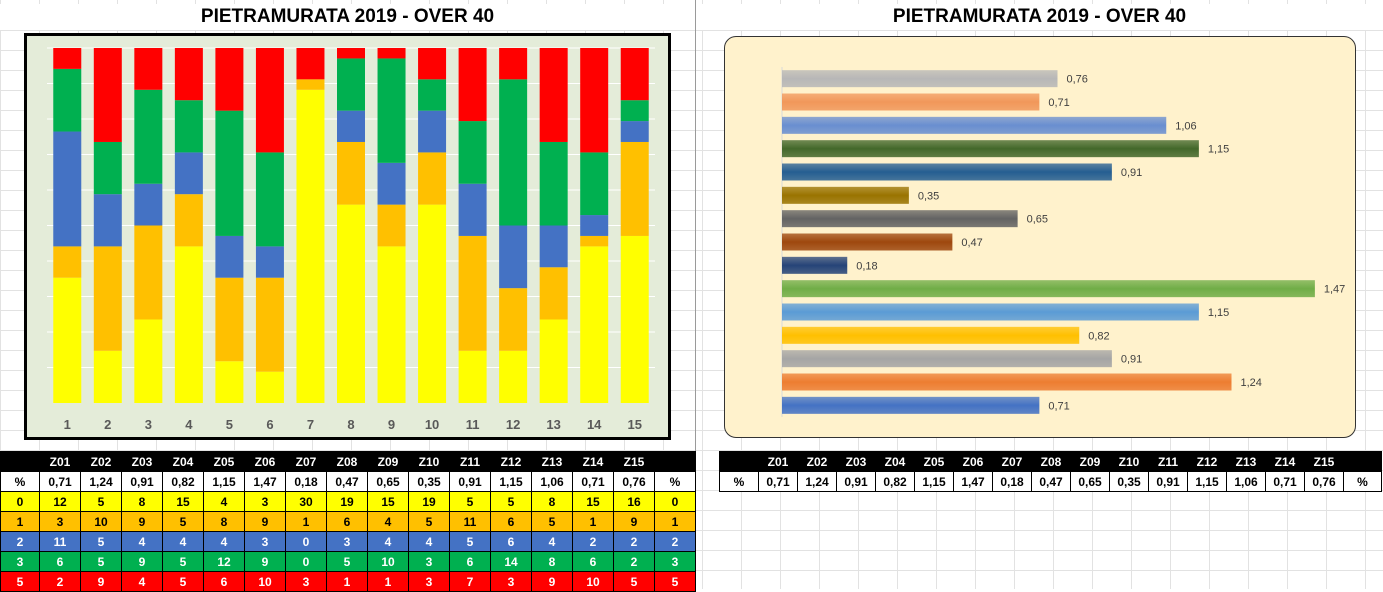  Describe the element at coordinates (224, 561) in the screenshot. I see `count-cell: 12` at that location.